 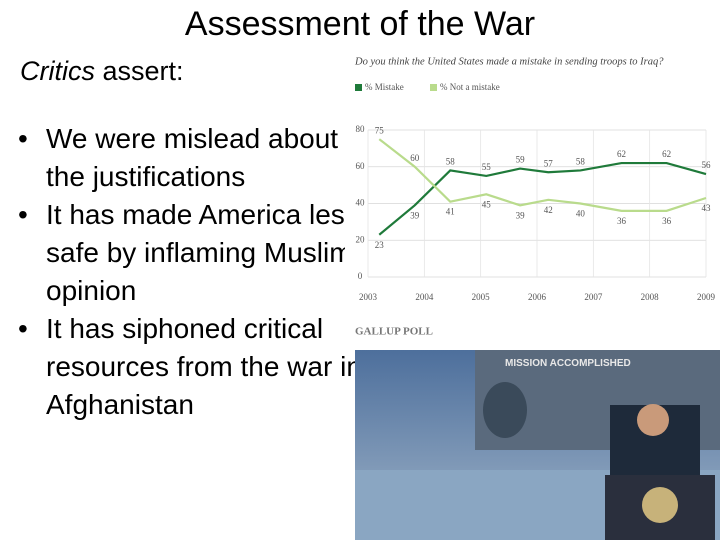 What do you see at coordinates (650, 297) in the screenshot?
I see `x-tick-label: 2008` at bounding box center [650, 297].